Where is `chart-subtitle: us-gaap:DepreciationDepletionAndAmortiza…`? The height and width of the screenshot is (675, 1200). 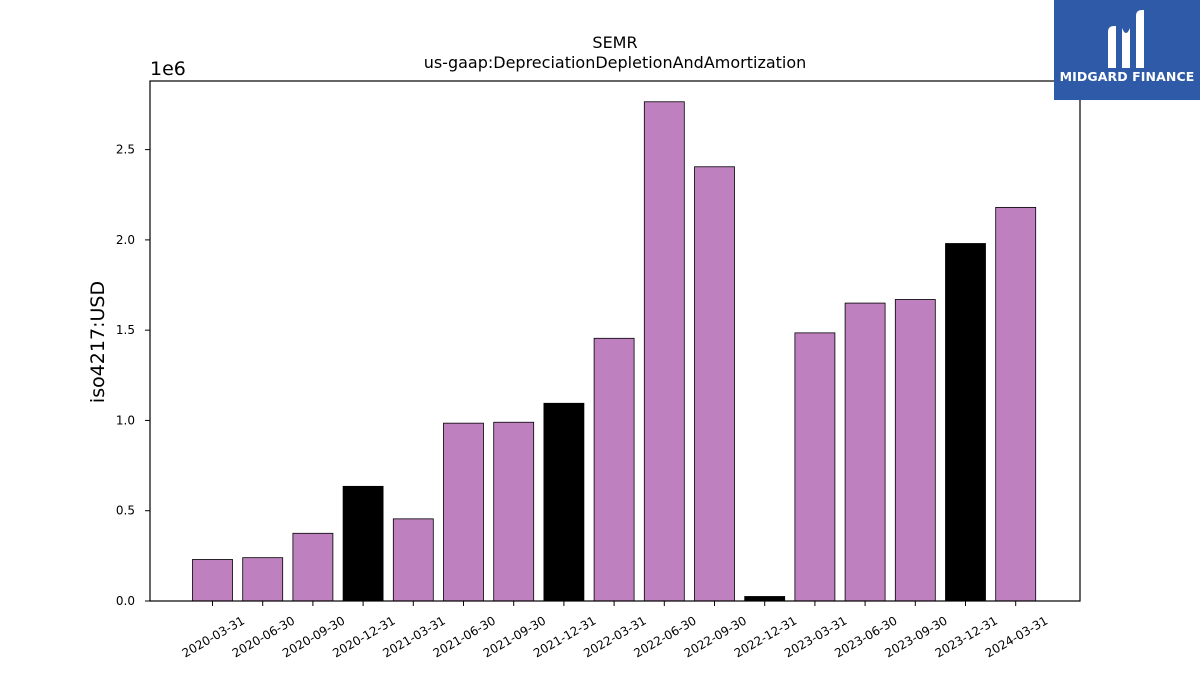 chart-subtitle: us-gaap:DepreciationDepletionAndAmortiza… is located at coordinates (615, 62).